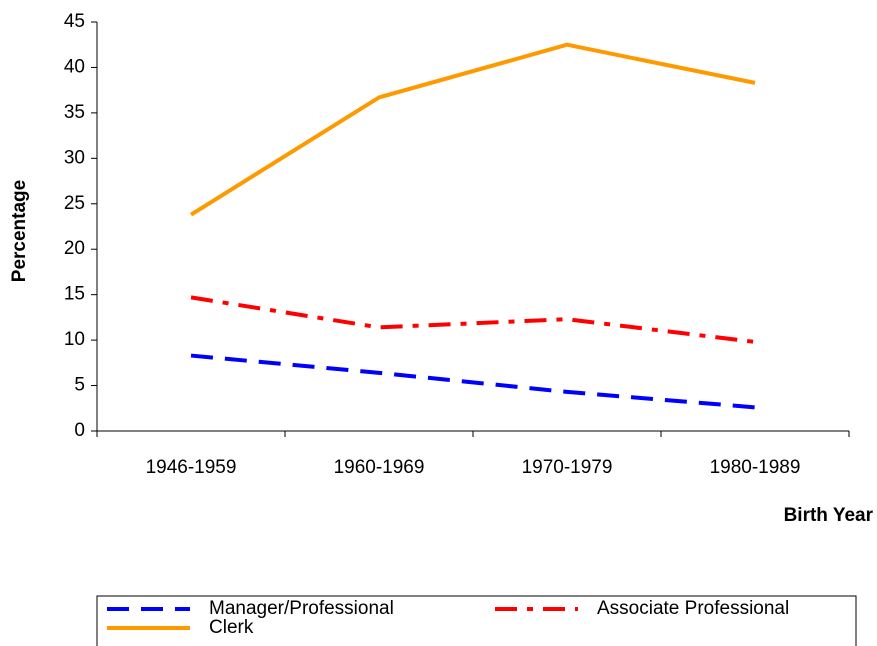 The image size is (877, 646). I want to click on legend-label: Associate Professional, so click(693, 608).